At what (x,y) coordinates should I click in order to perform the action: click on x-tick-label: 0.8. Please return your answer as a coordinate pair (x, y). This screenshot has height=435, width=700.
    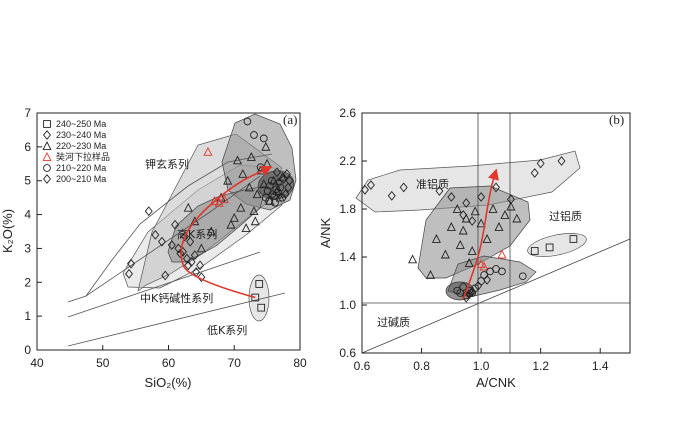
    Looking at the image, I should click on (421, 366).